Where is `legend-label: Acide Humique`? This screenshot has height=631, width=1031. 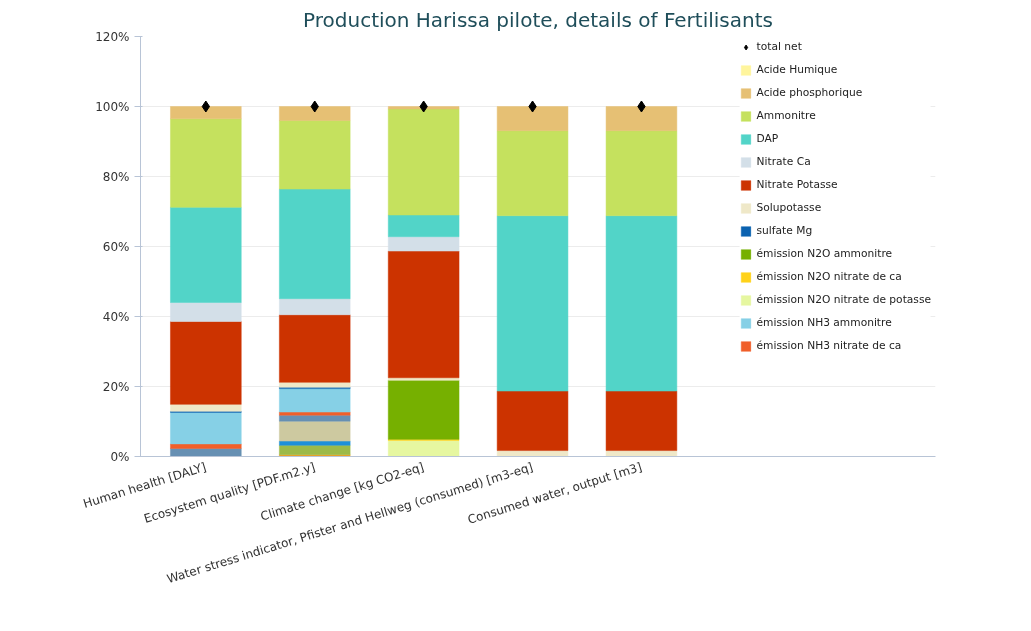
legend-label: Acide Humique is located at coordinates (797, 69).